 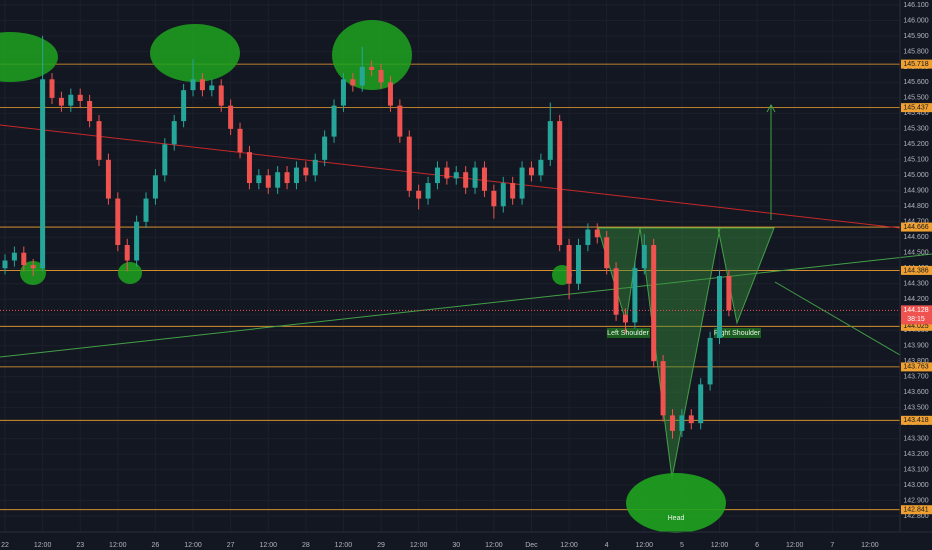 I want to click on y-tick-label: 143.200, so click(x=915, y=454).